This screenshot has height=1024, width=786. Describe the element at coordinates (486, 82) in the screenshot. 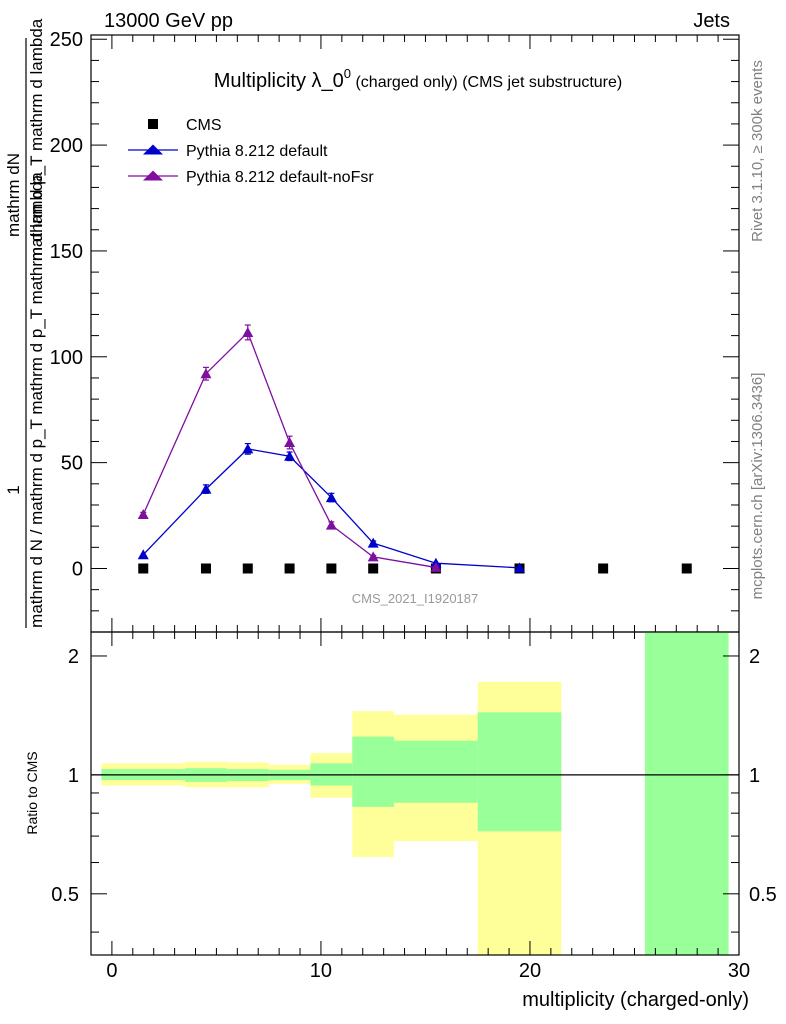

I see `chart-title-sub: (charged only) (CMS jet substructure)` at that location.